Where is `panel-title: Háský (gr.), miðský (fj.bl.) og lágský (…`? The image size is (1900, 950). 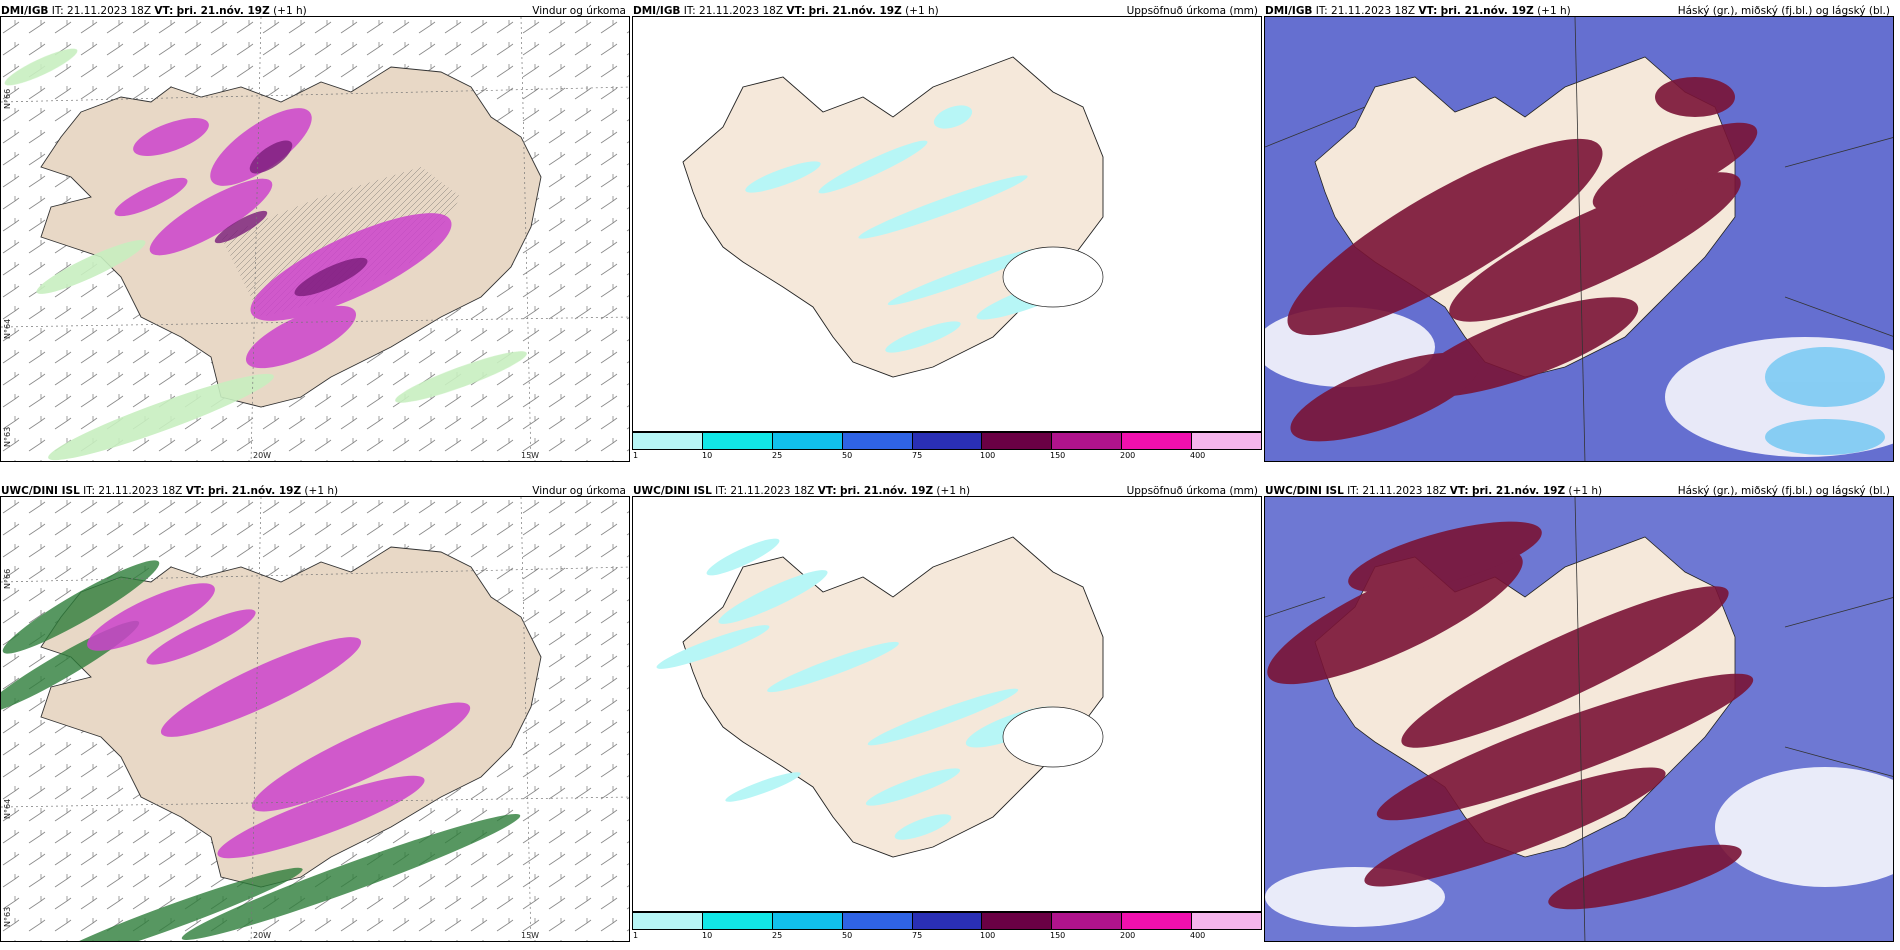 panel-title: Háský (gr.), miðský (fj.bl.) og lágský (… is located at coordinates (1783, 491).